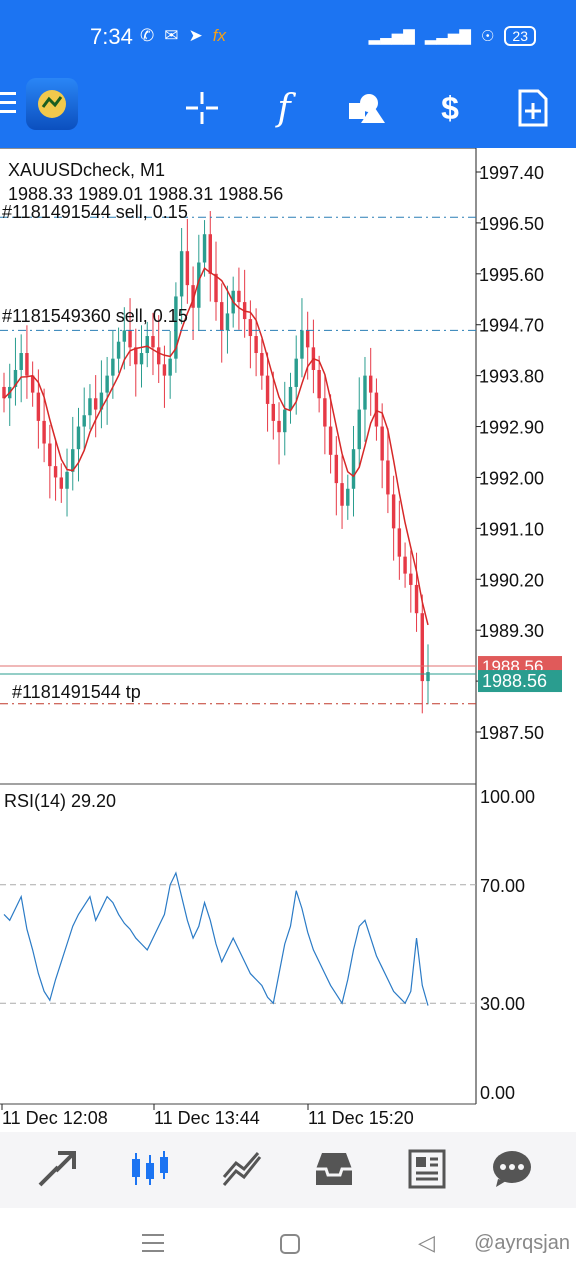 The image size is (576, 1280). Describe the element at coordinates (450, 107) in the screenshot. I see `trade-icon: $` at that location.